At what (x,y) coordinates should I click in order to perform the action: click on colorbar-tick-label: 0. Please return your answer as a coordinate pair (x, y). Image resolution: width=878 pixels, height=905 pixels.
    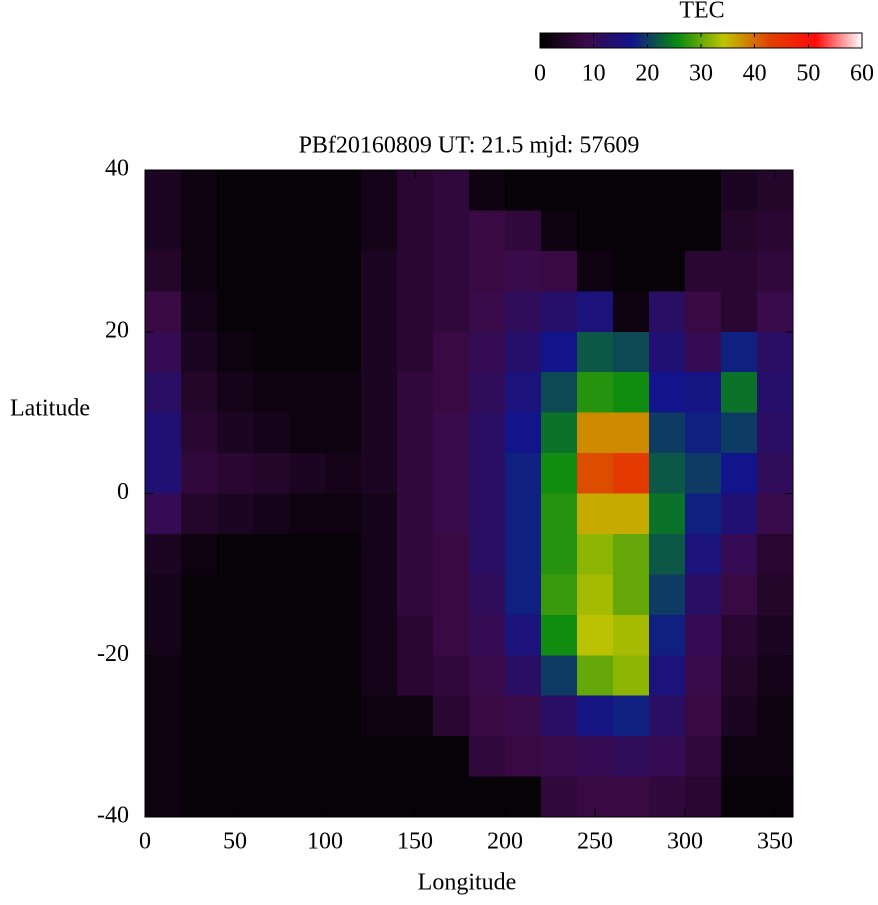
    Looking at the image, I should click on (540, 74).